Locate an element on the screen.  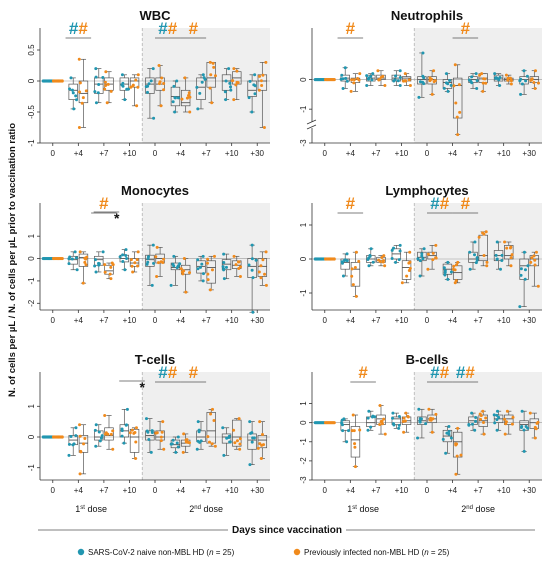
y-tick-label: 1 is located at coordinates (31, 406).